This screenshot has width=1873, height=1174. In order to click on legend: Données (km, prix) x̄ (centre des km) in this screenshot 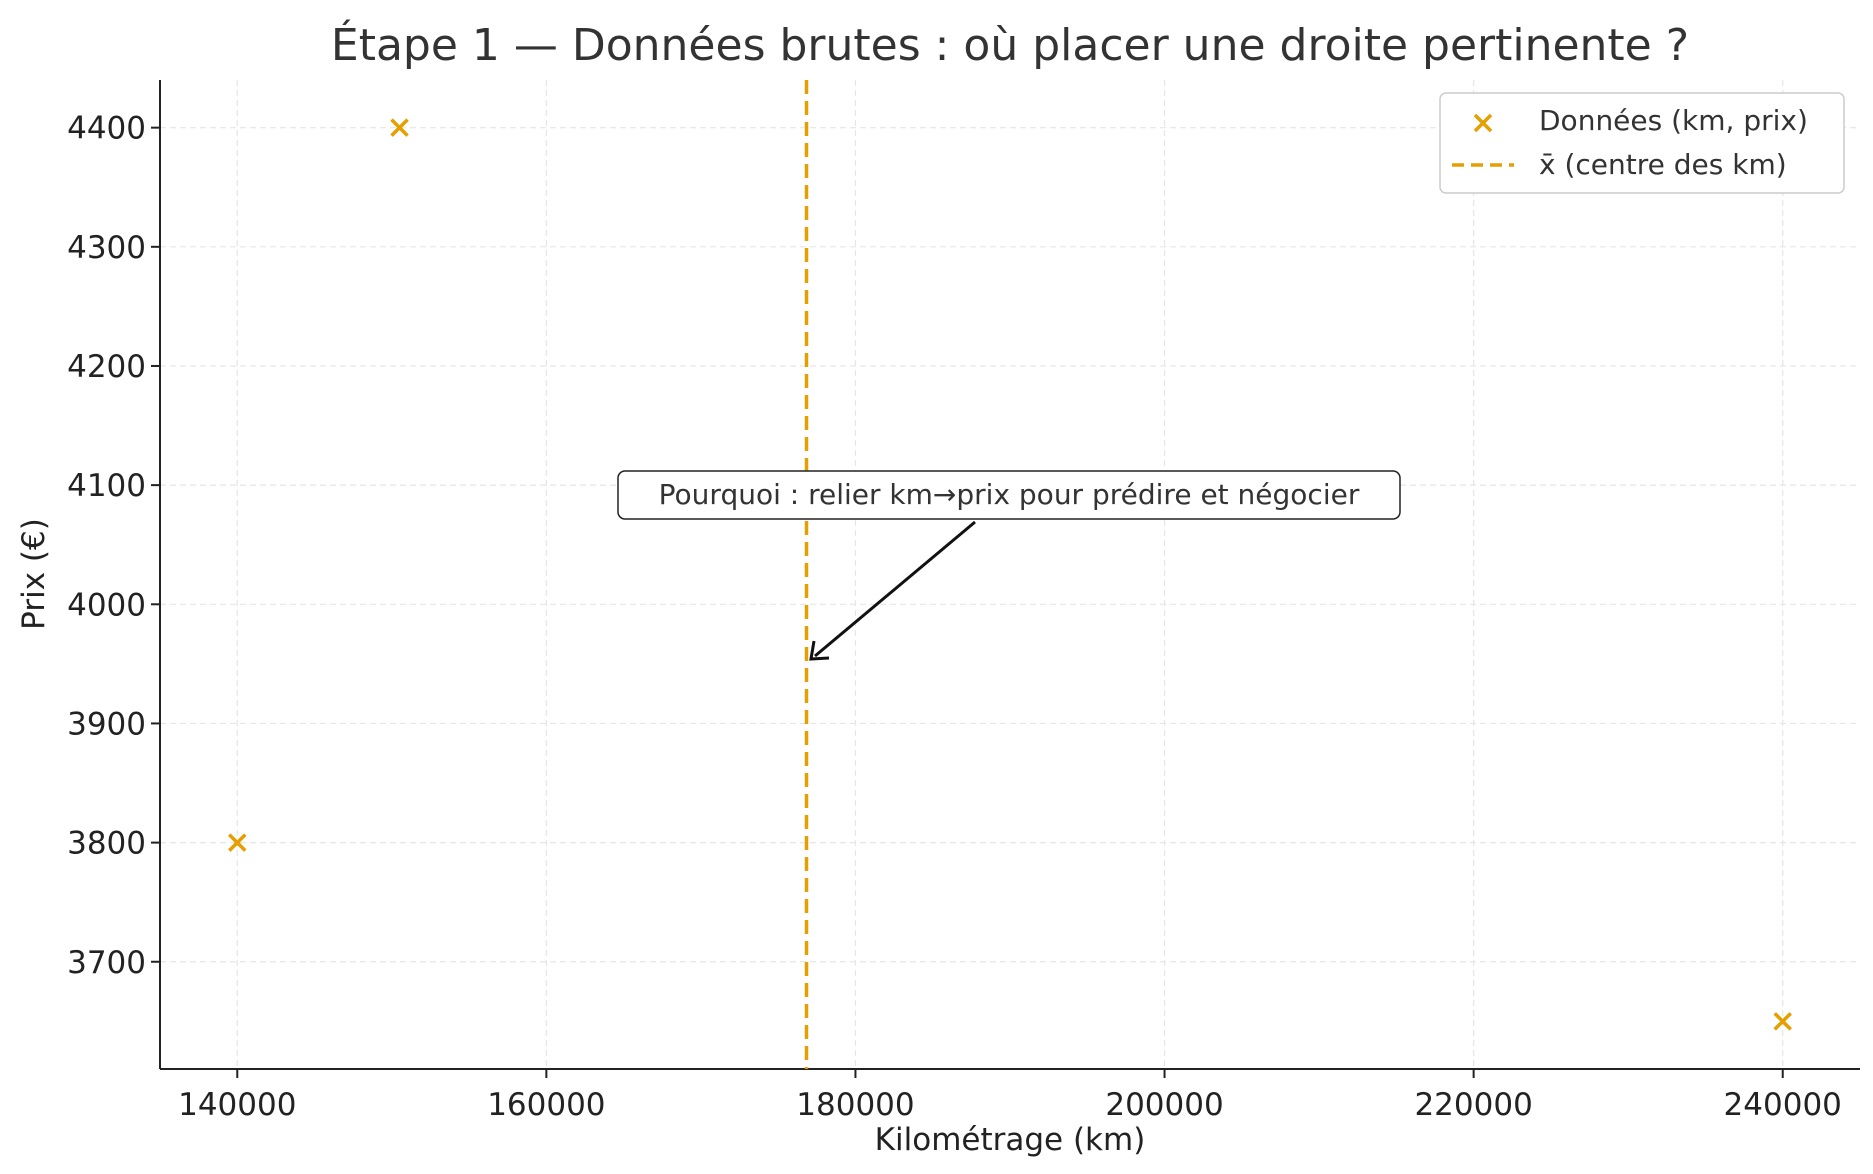, I will do `click(1642, 143)`.